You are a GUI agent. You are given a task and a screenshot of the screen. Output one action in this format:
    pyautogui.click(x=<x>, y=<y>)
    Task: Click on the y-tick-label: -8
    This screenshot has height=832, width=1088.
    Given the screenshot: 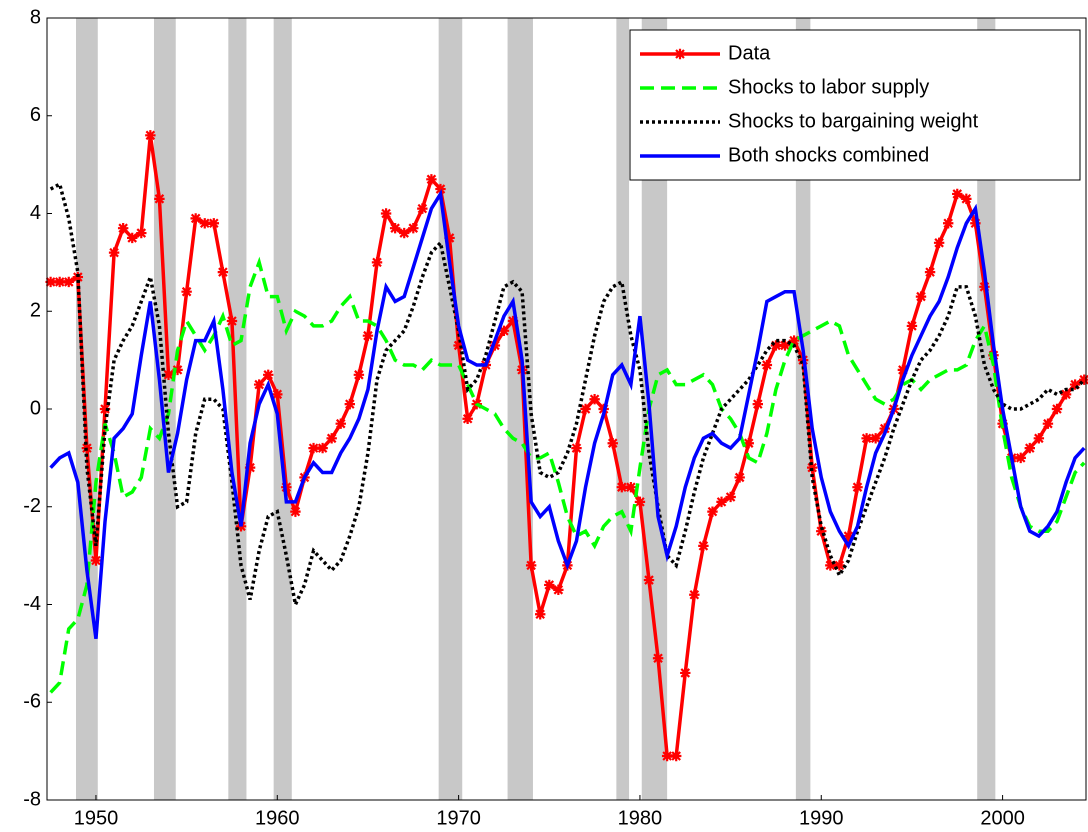 What is the action you would take?
    pyautogui.click(x=32, y=799)
    